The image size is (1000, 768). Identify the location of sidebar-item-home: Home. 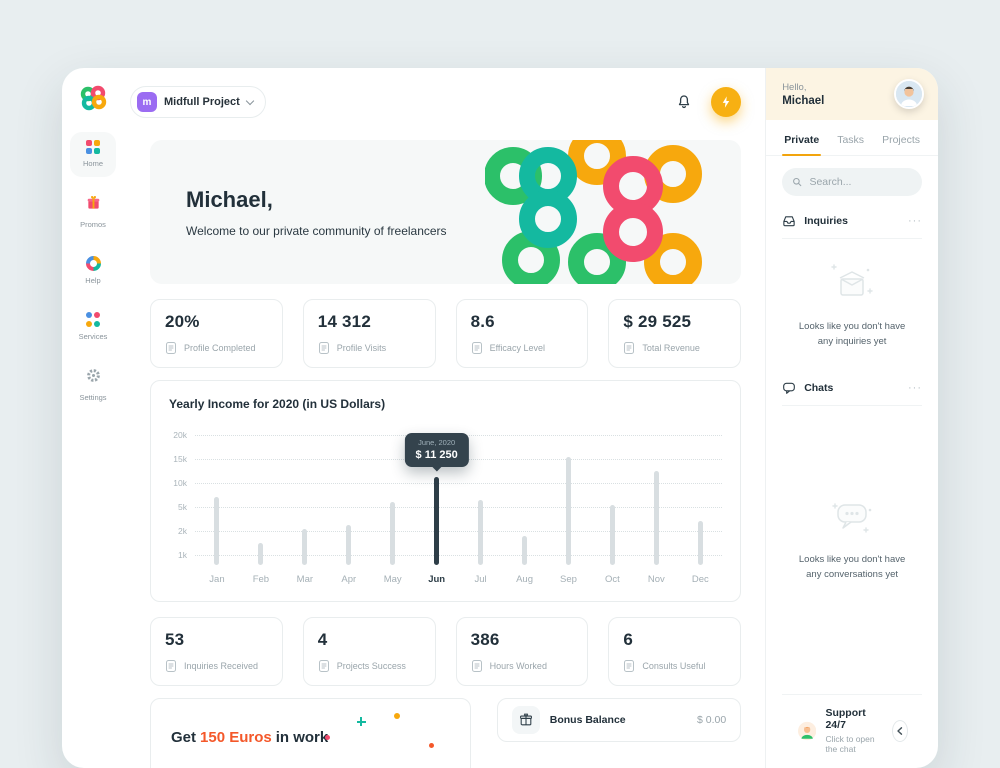
(93, 154).